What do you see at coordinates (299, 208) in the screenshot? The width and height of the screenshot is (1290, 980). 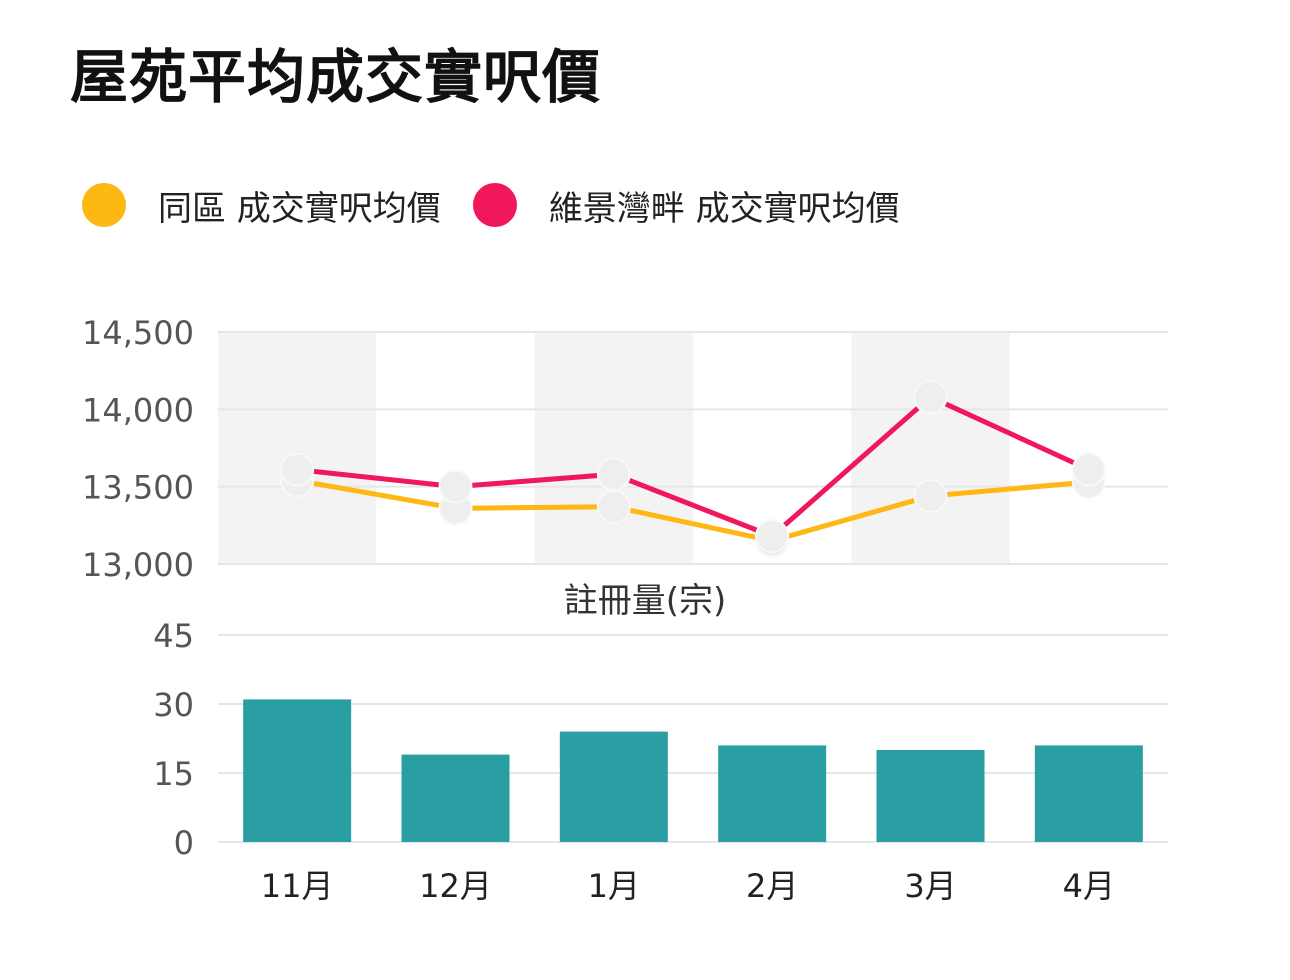 I see `legend-label-area: 同區 成交實呎均價` at bounding box center [299, 208].